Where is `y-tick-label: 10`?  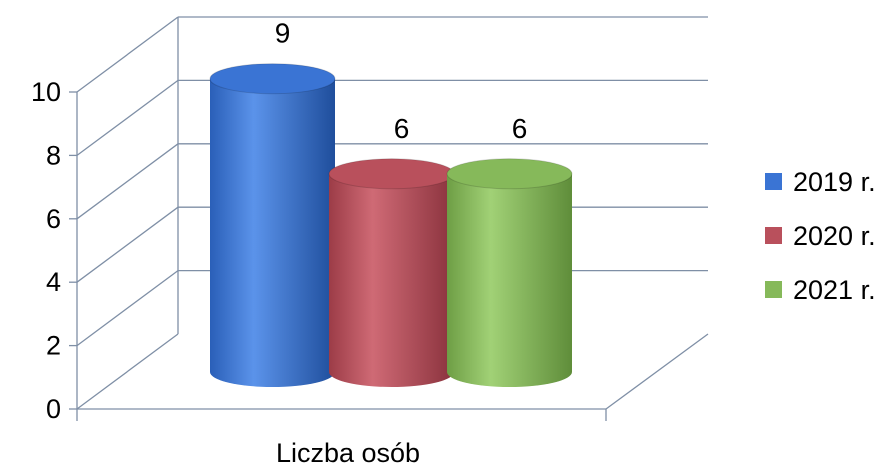
y-tick-label: 10 is located at coordinates (46, 92).